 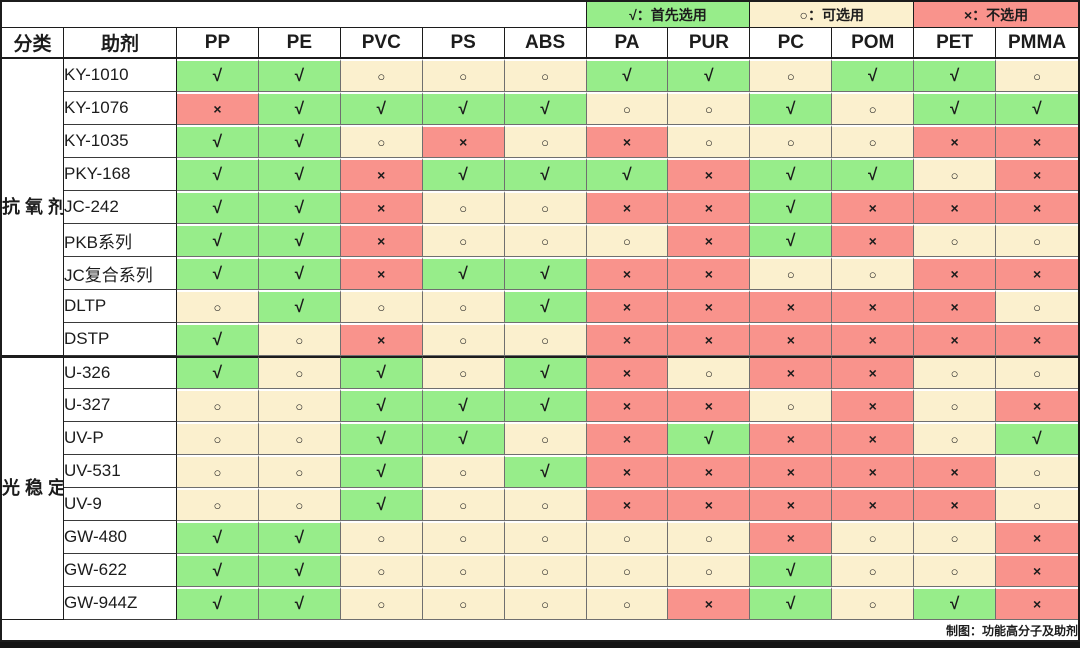 I want to click on table-row: PKB系列 √ √ × ○ ○ ○ × √ × ○ ○, so click(x=540, y=240).